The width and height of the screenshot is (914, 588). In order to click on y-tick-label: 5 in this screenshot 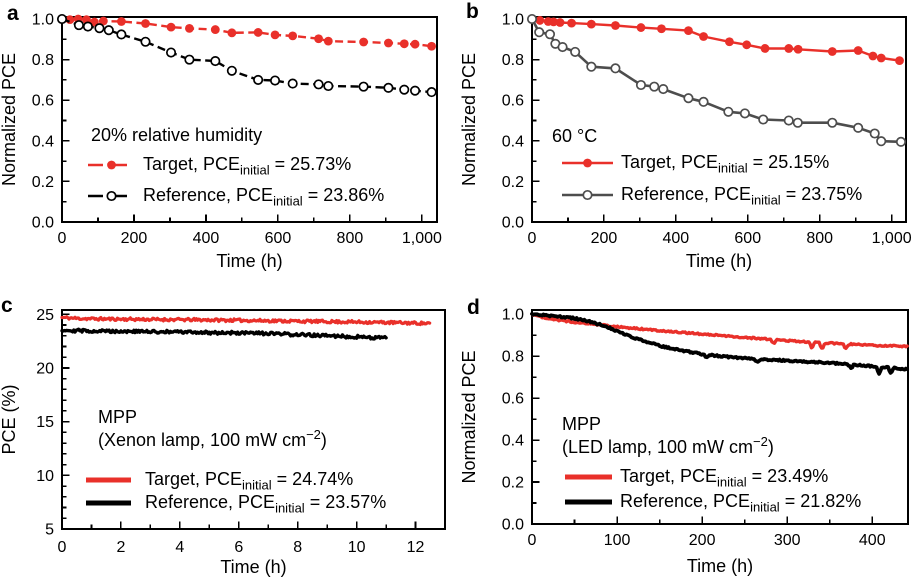, I will do `click(49, 530)`.